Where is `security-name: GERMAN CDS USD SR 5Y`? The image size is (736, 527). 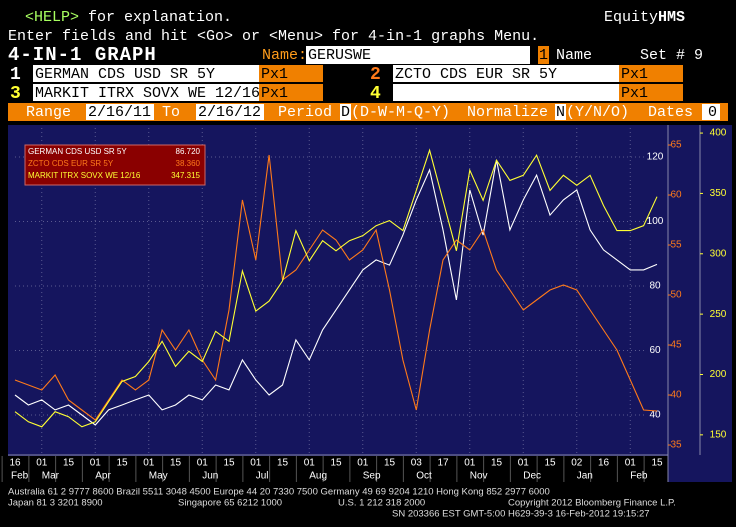
security-name: GERMAN CDS USD SR 5Y is located at coordinates (125, 74).